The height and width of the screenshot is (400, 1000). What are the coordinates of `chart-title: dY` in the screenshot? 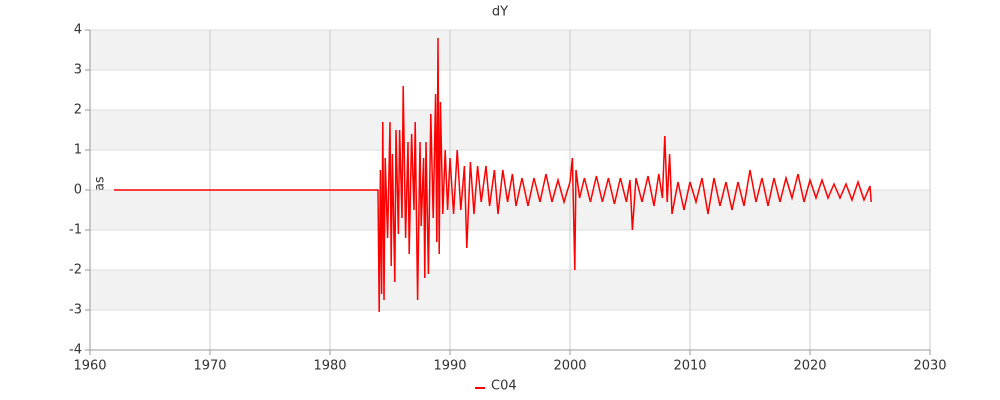 It's located at (500, 12).